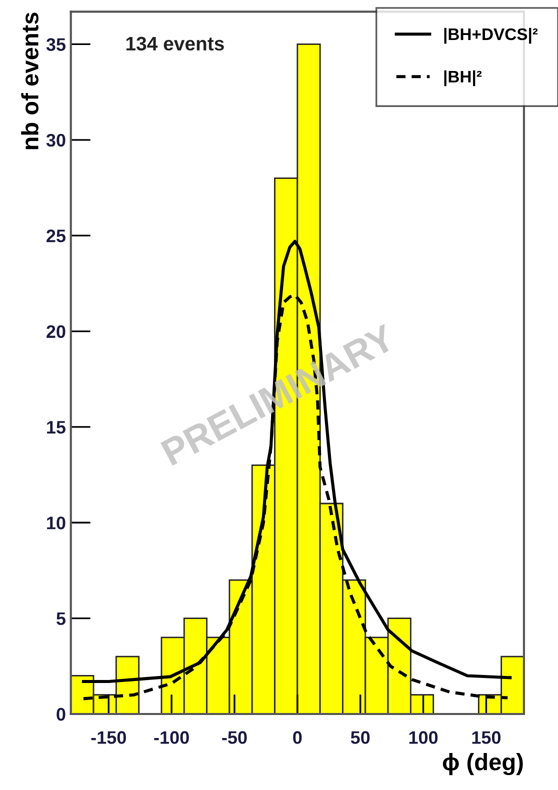 The image size is (558, 790). I want to click on y-tick-label: 5, so click(61, 619).